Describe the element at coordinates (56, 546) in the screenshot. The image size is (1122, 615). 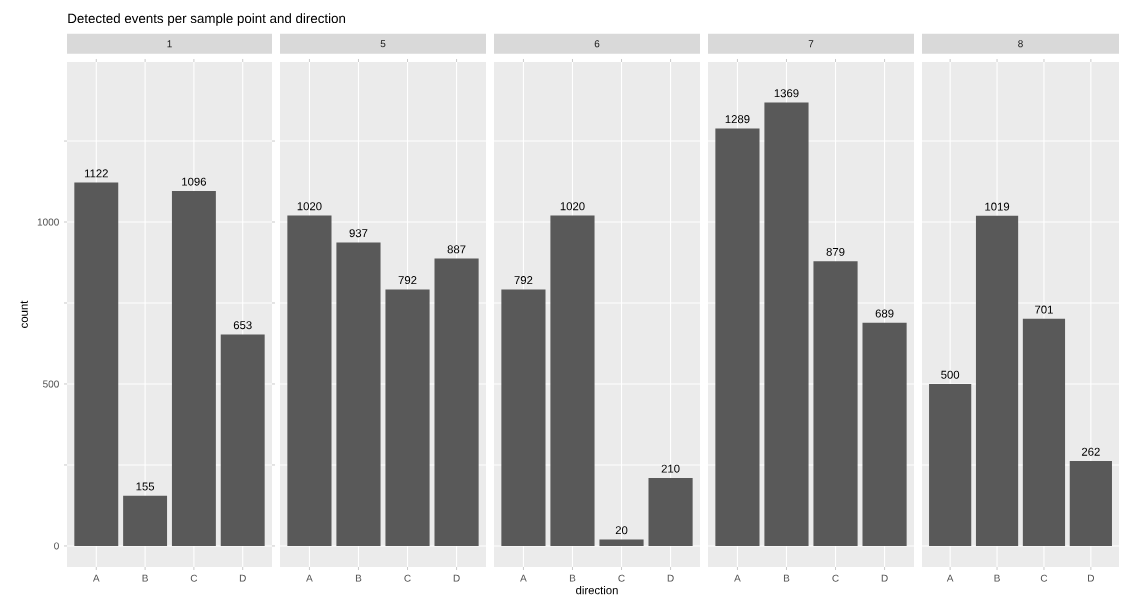
I see `y-tick-label: 0` at that location.